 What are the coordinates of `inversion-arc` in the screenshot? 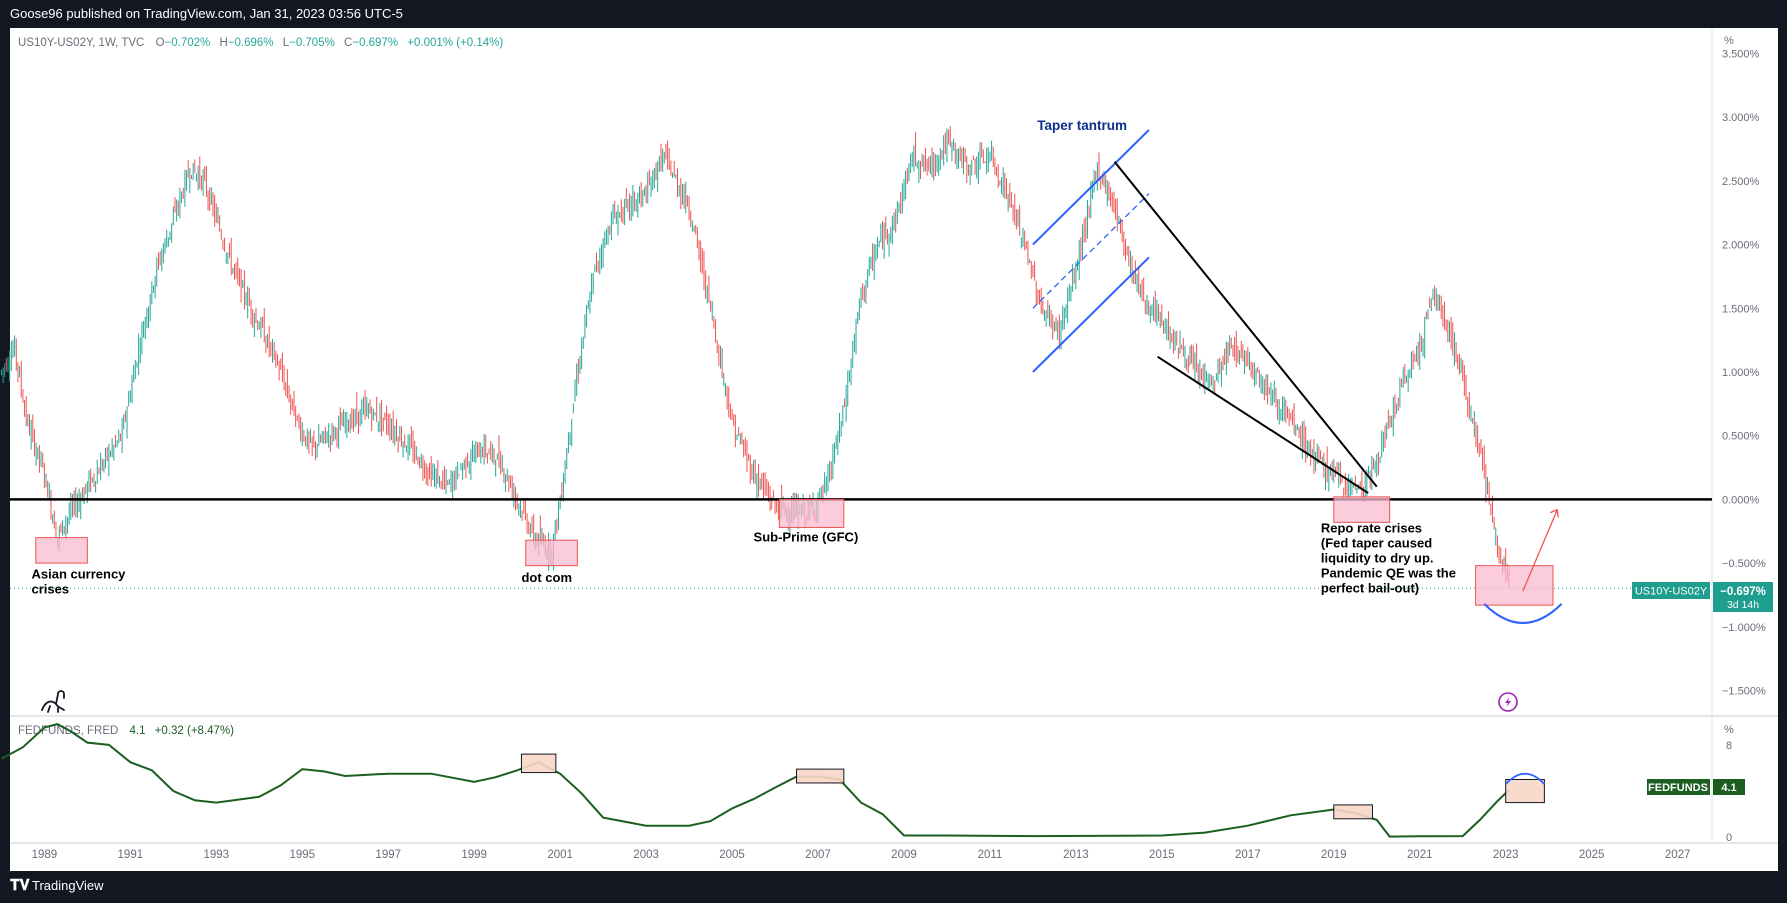 It's located at (1523, 613).